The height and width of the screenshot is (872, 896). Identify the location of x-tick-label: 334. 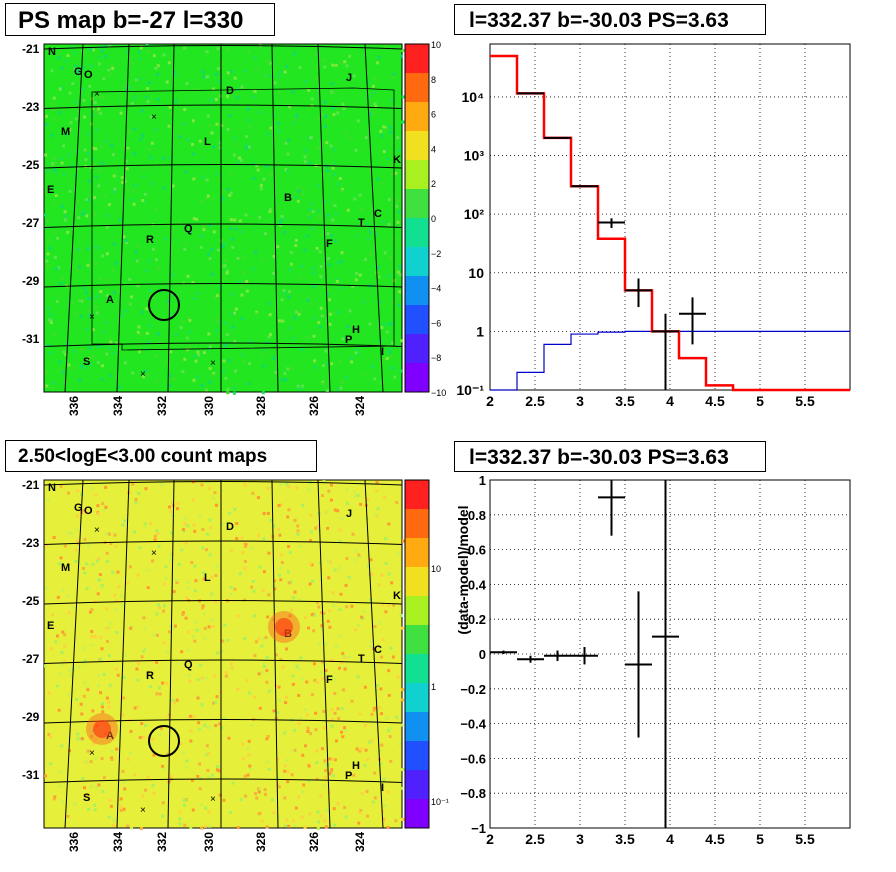
(118, 406).